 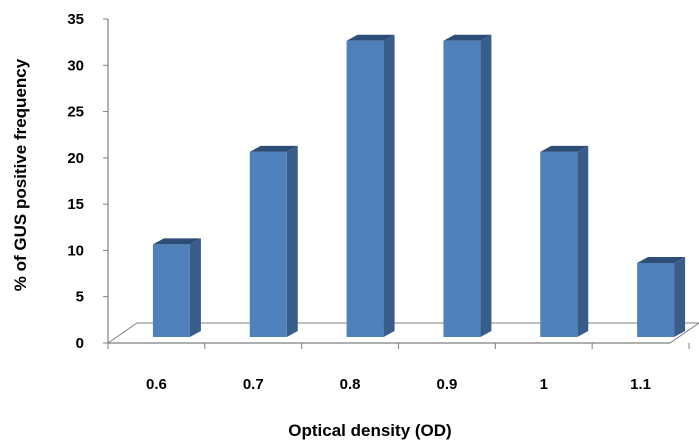 What do you see at coordinates (75, 181) in the screenshot?
I see `y-tick-labels: 0 5 10 15 20 25 30 35` at bounding box center [75, 181].